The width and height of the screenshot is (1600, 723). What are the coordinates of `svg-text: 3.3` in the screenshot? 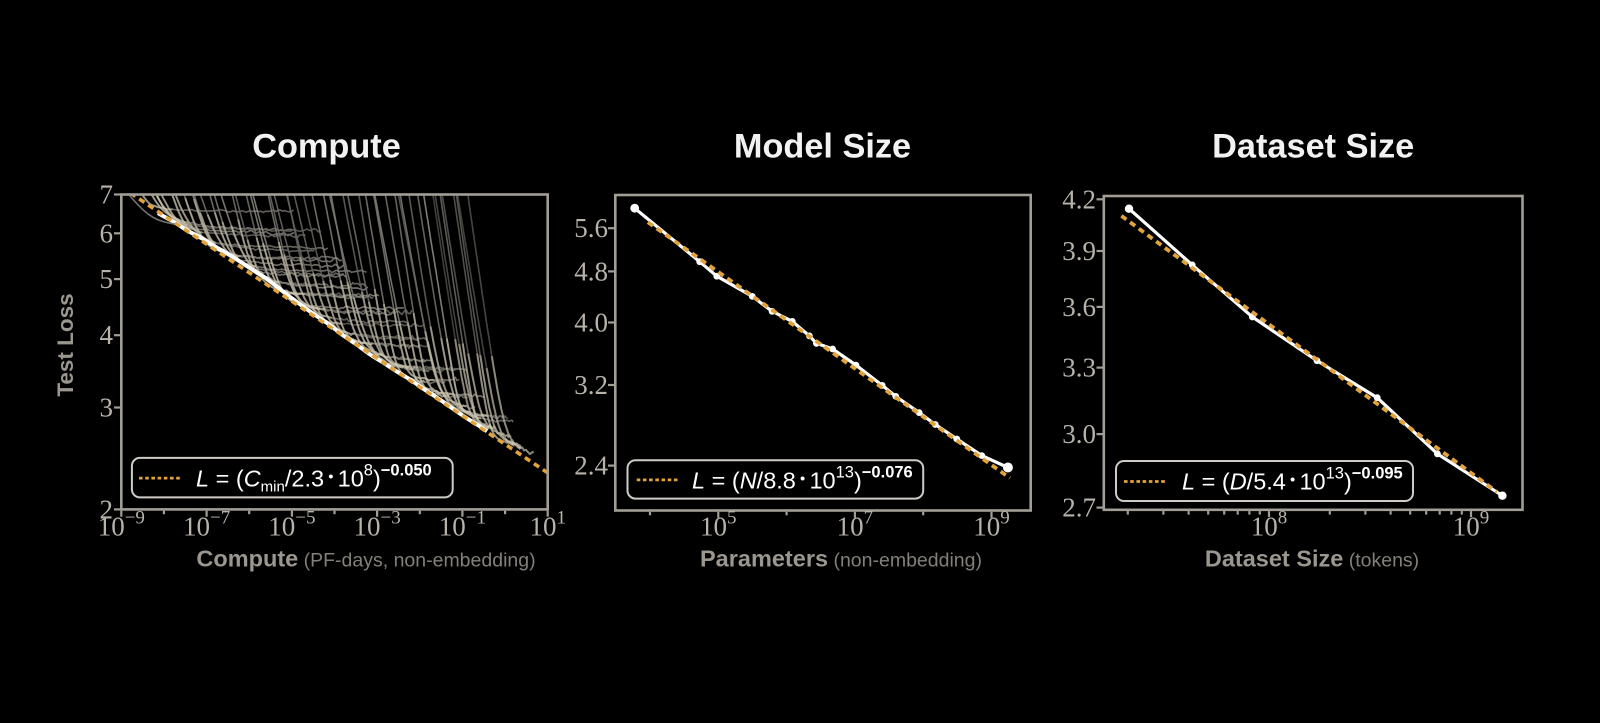 It's located at (1079, 368).